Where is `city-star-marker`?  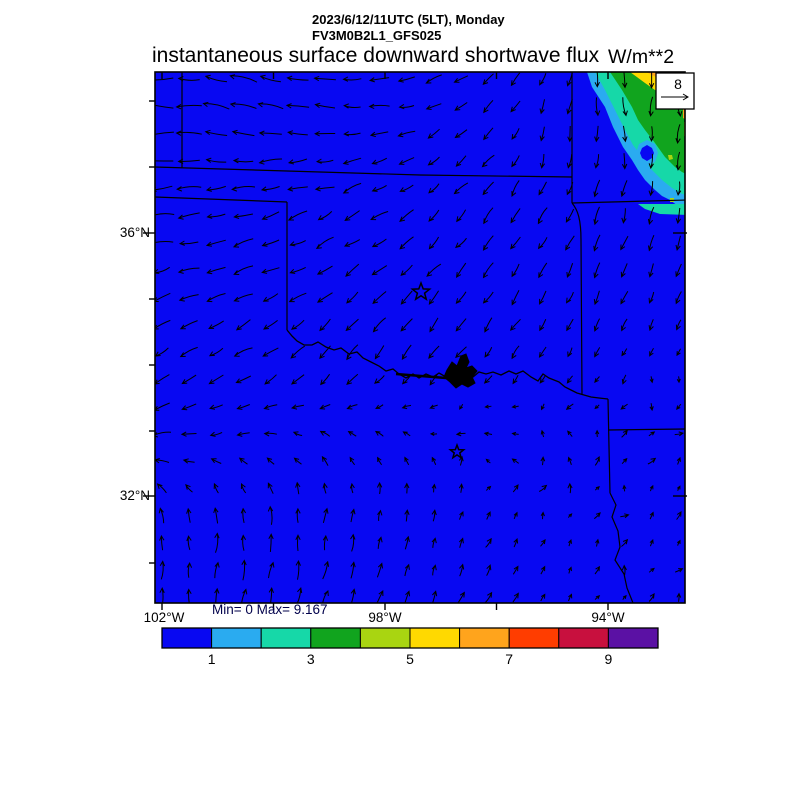 city-star-marker is located at coordinates (421, 291).